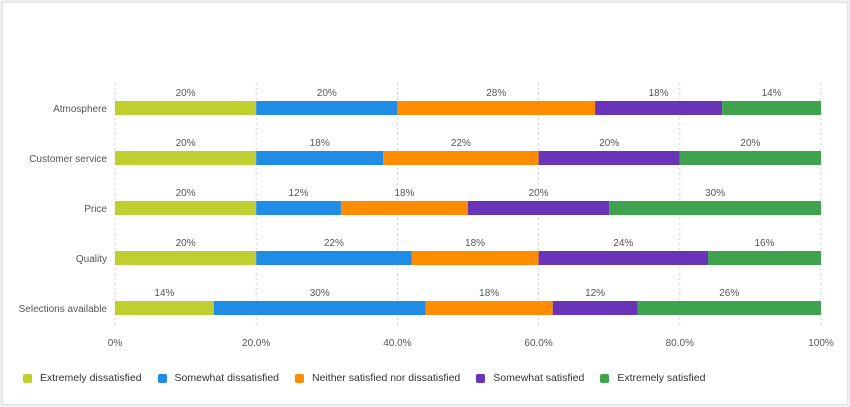 The height and width of the screenshot is (407, 850). What do you see at coordinates (496, 93) in the screenshot?
I see `data-label: 28%` at bounding box center [496, 93].